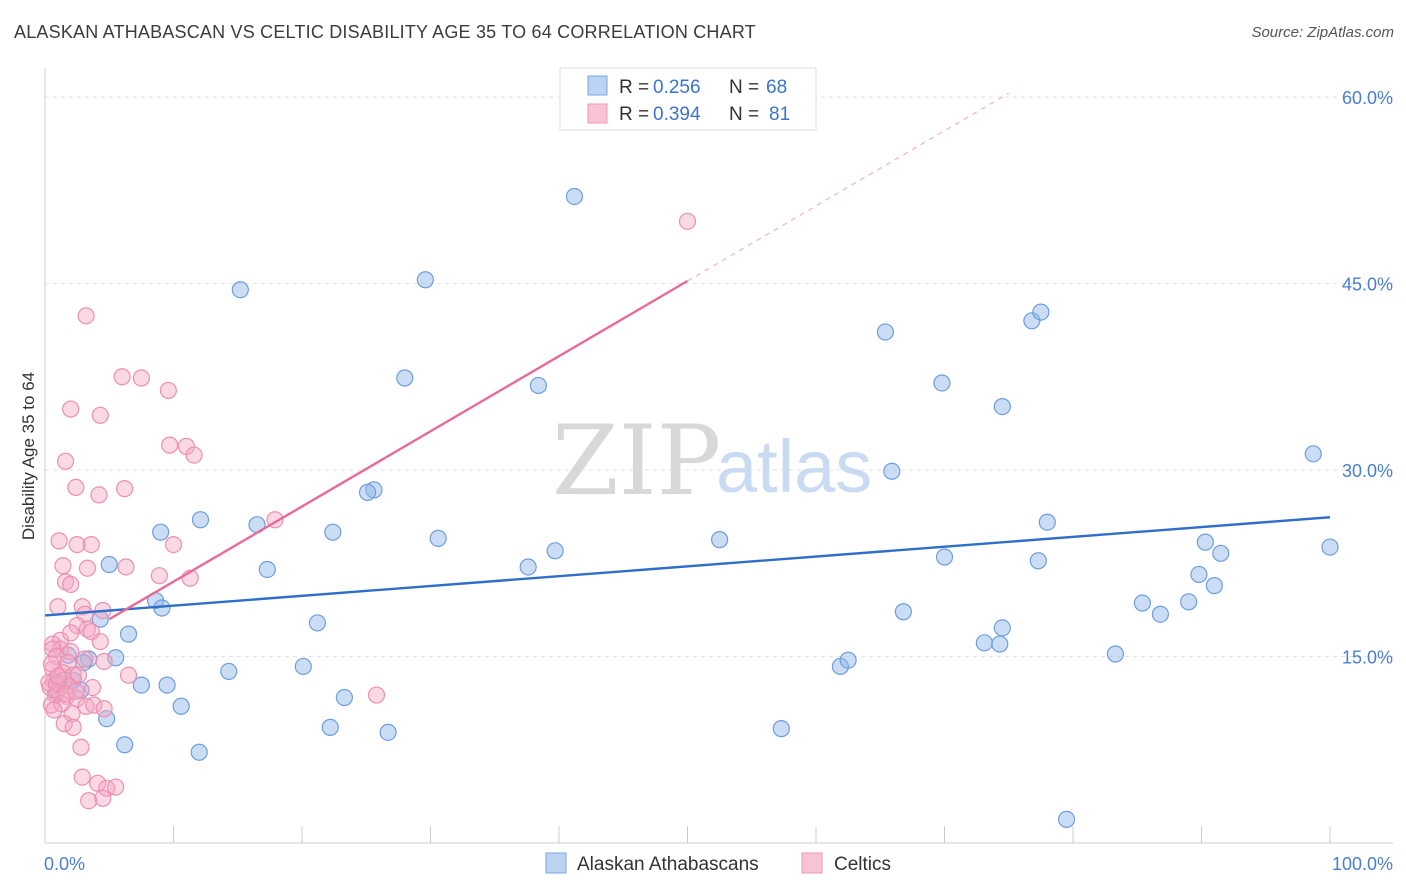  What do you see at coordinates (862, 864) in the screenshot?
I see `series-legend-celtic: Celtics` at bounding box center [862, 864].